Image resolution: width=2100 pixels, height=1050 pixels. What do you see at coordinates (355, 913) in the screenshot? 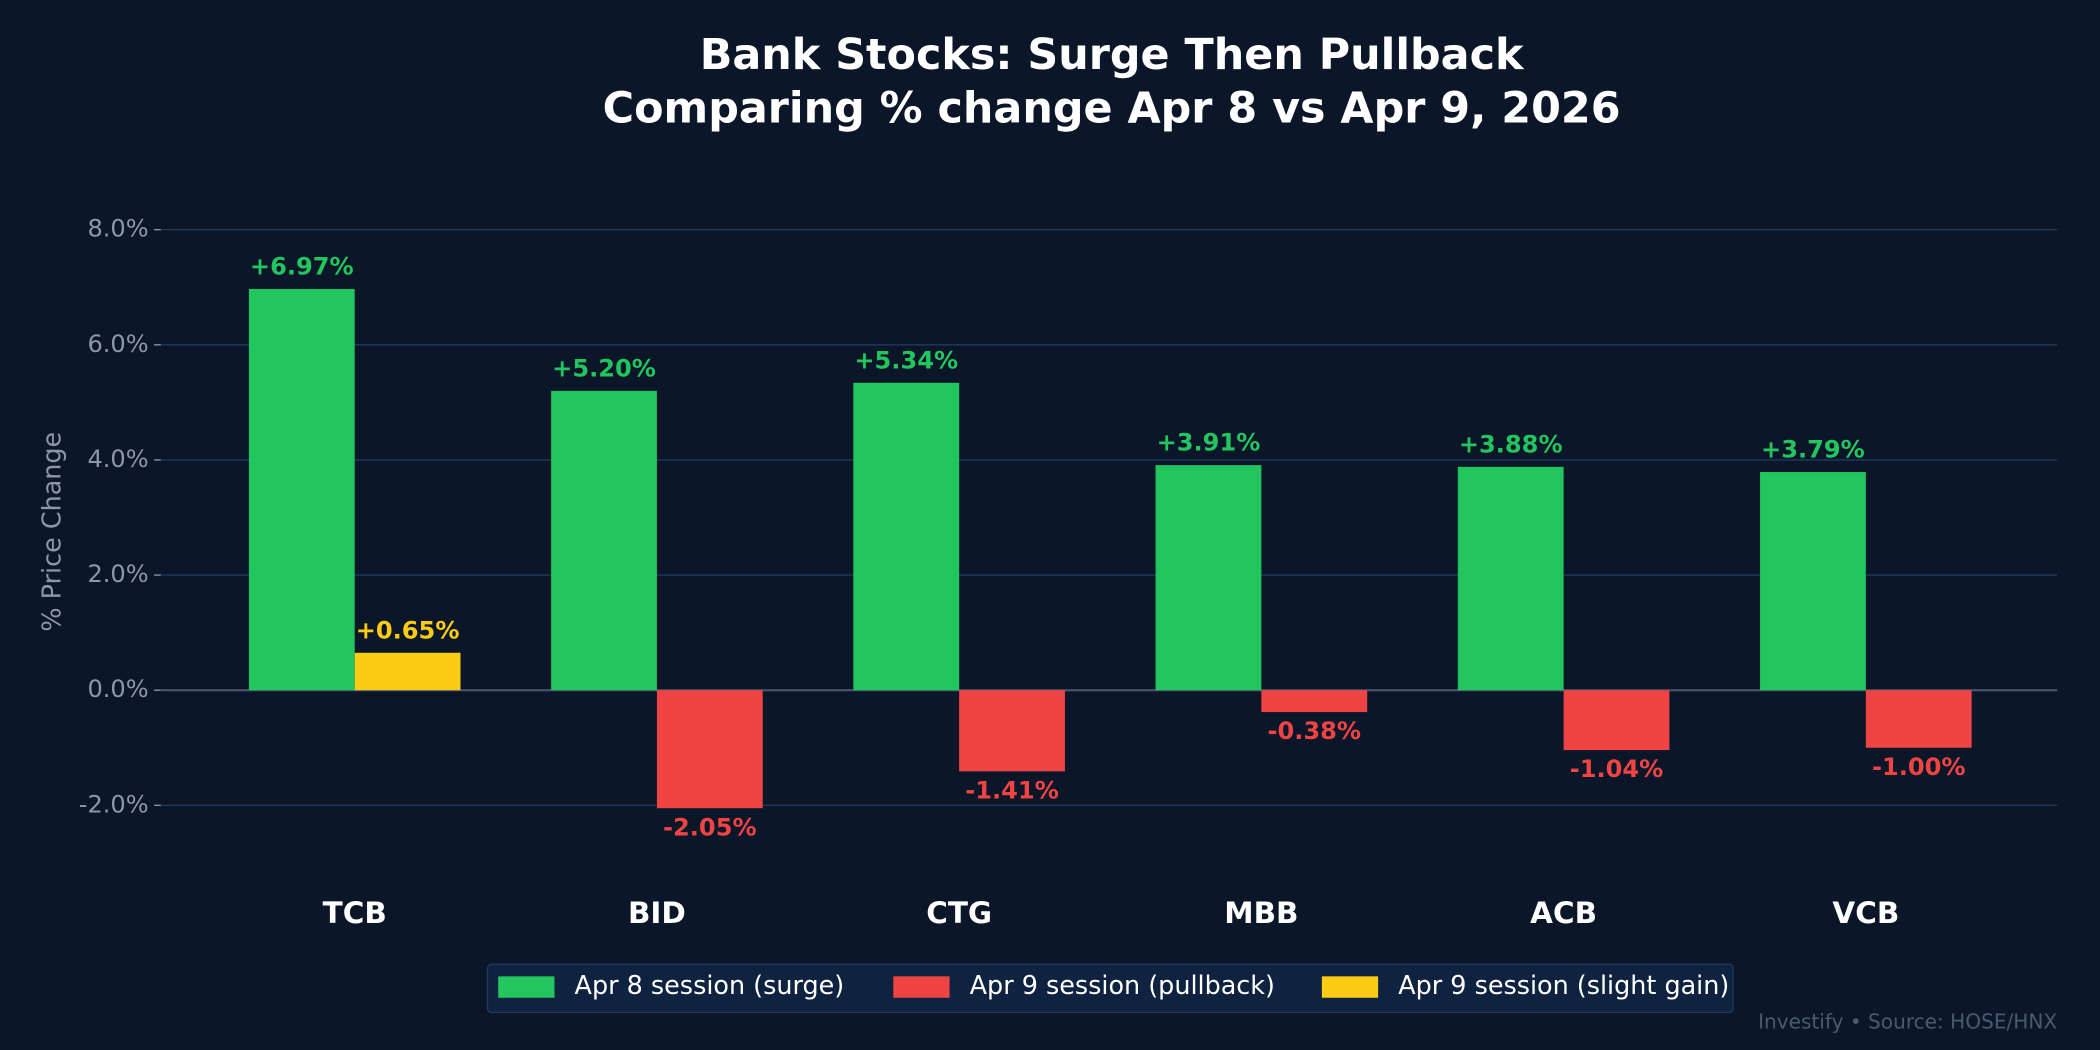
I see `x-tick-label: TCB` at bounding box center [355, 913].